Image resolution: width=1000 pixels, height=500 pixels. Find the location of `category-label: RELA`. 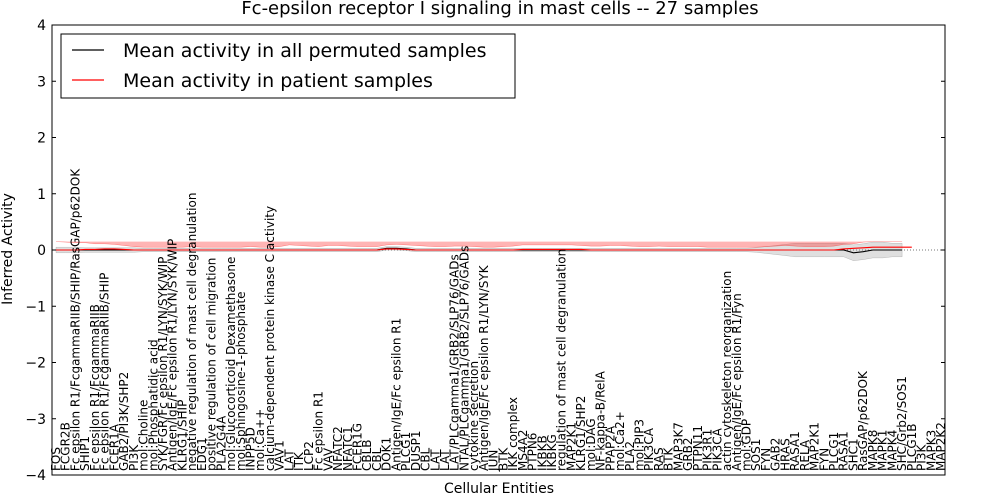

category-label: RELA is located at coordinates (805, 455).